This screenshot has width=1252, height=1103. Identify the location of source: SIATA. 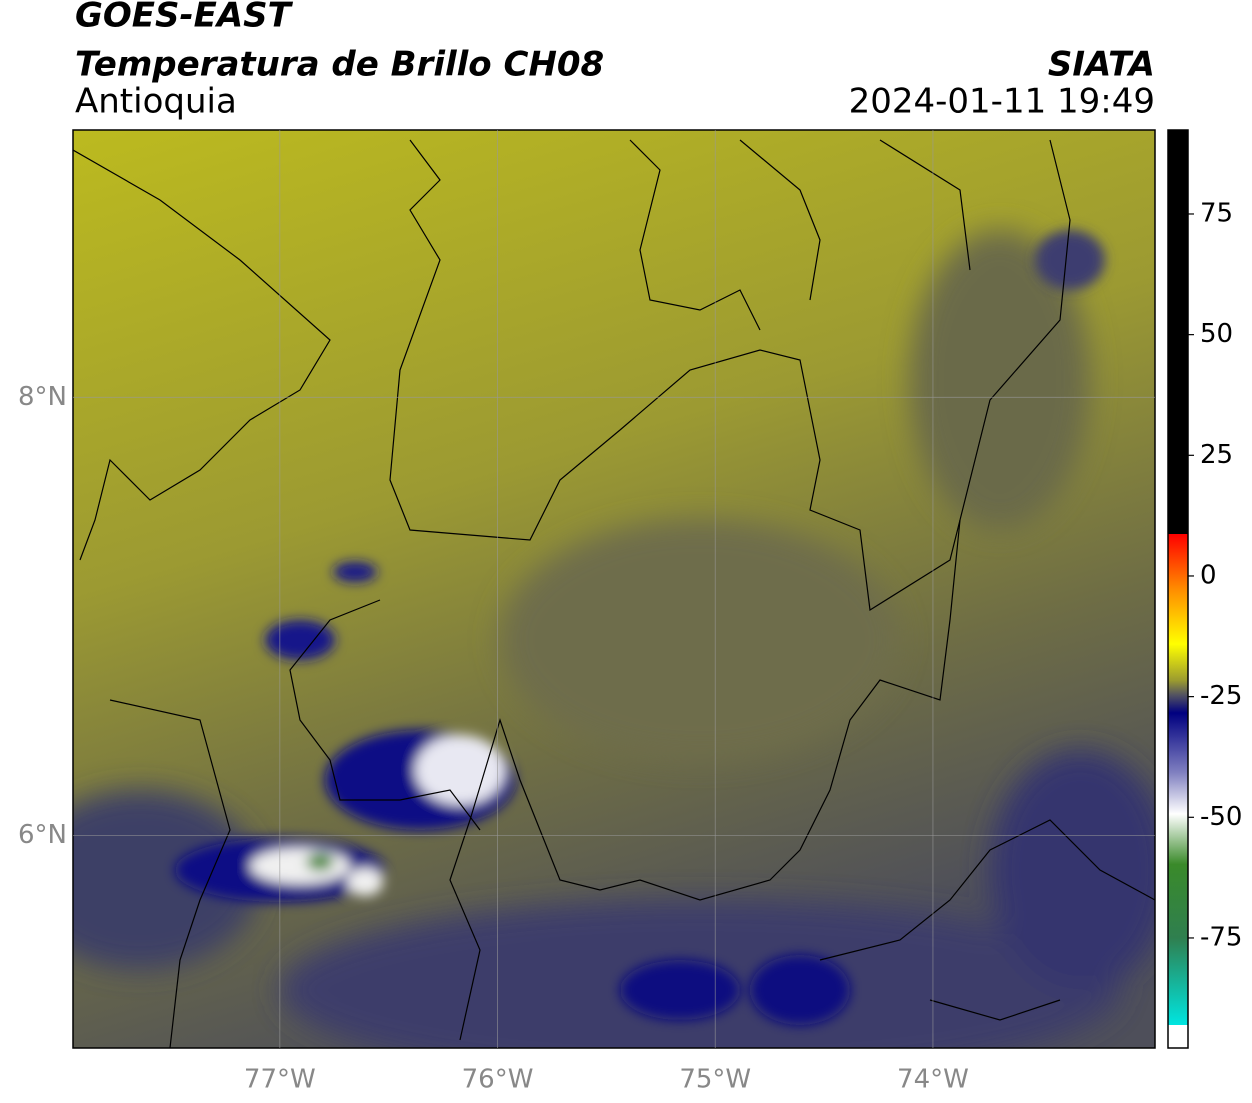
(1101, 65).